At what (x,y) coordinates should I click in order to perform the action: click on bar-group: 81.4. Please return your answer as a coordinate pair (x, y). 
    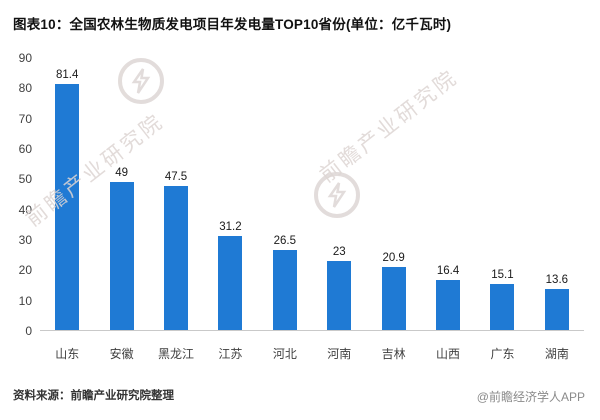
    Looking at the image, I should click on (67, 194).